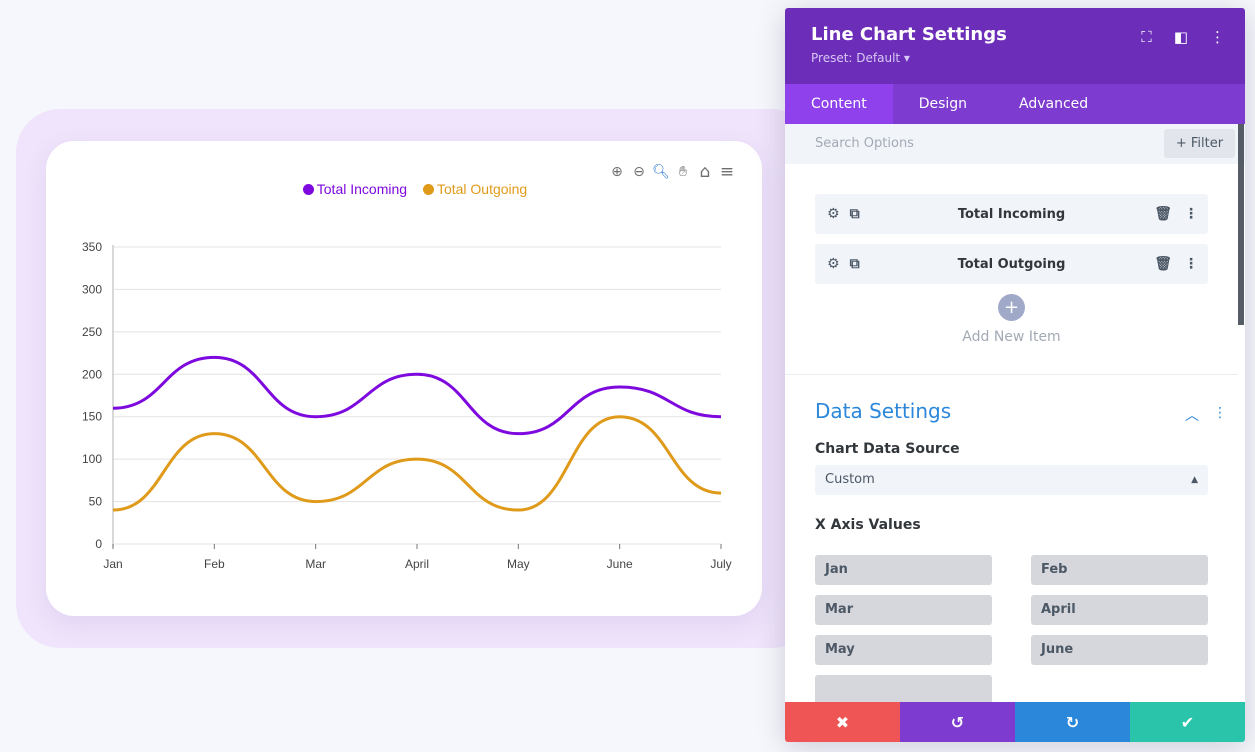 The height and width of the screenshot is (752, 1255). I want to click on menu-icon: ≡, so click(727, 172).